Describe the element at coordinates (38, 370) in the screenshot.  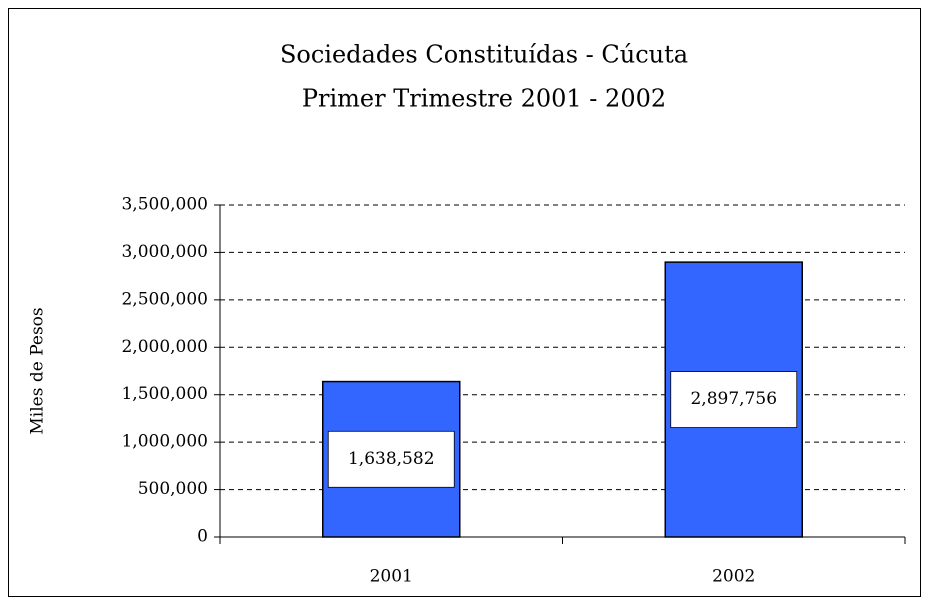
I see `y-axis-label: Miles de Pesos` at that location.